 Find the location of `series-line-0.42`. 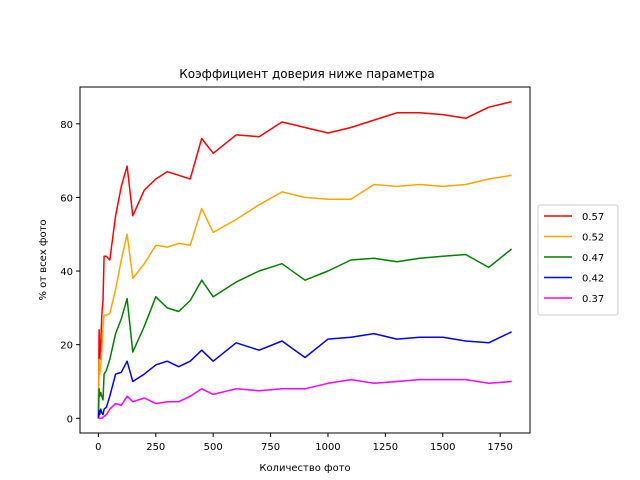

series-line-0.42 is located at coordinates (304, 375).